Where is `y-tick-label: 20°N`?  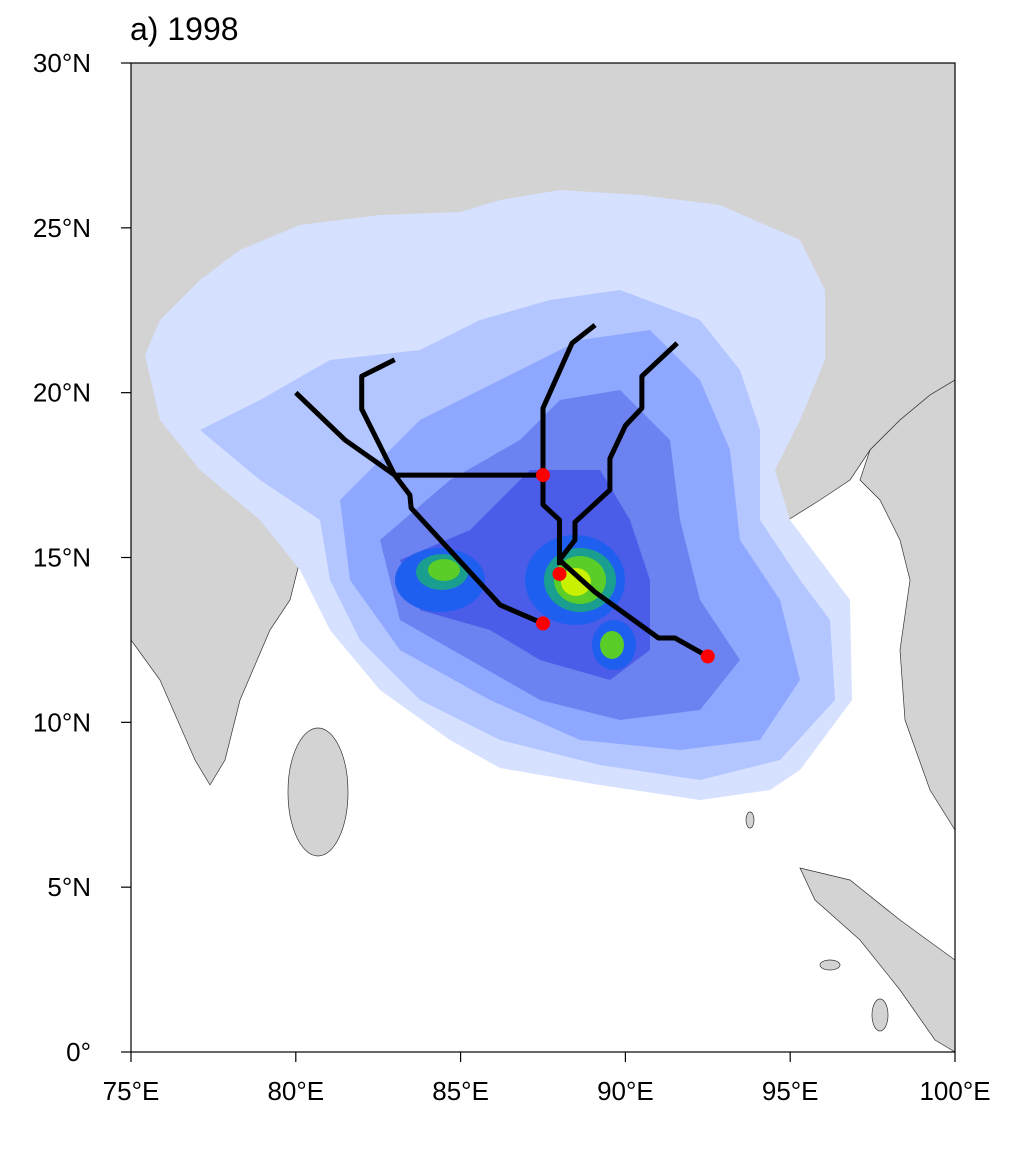
y-tick-label: 20°N is located at coordinates (62, 393).